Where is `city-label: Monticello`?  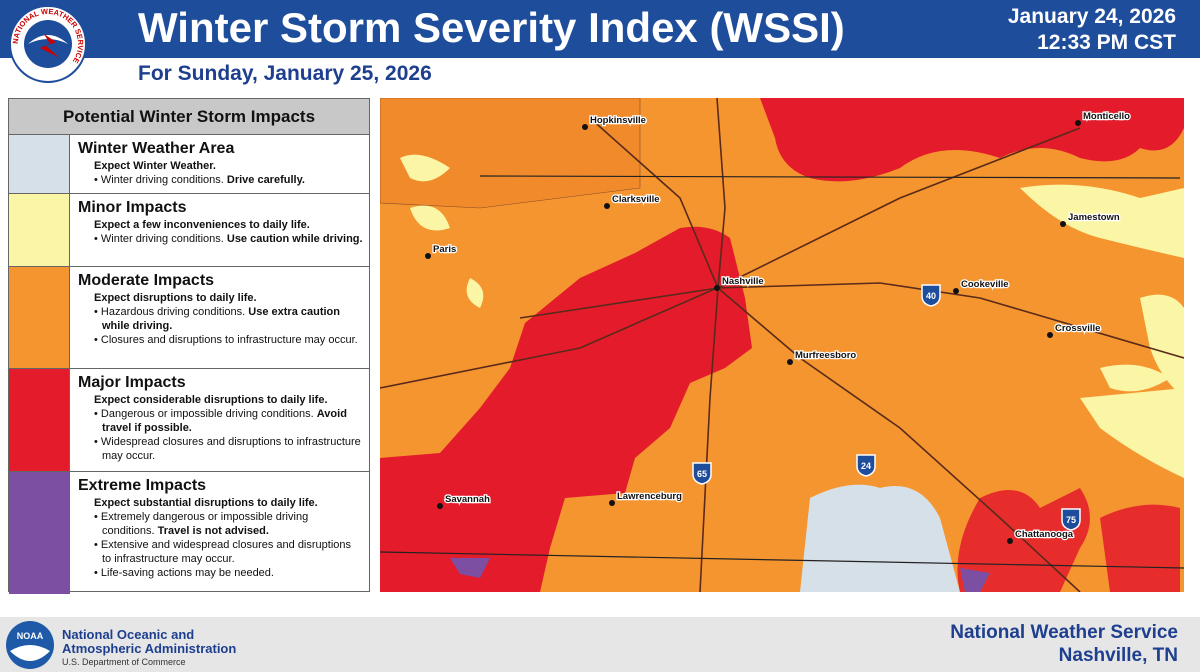
city-label: Monticello is located at coordinates (1106, 116).